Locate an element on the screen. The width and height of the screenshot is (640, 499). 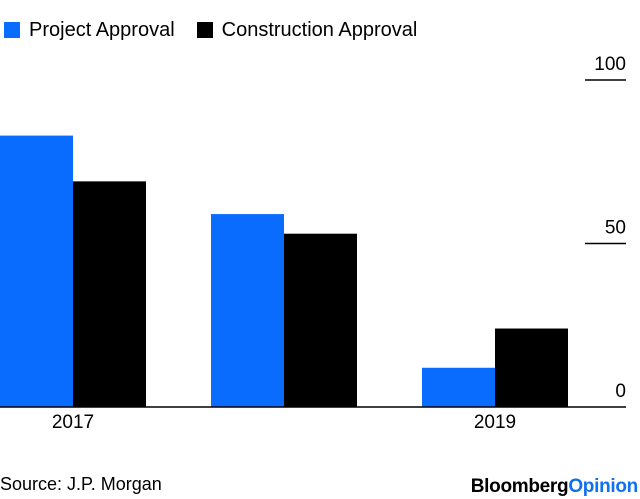
legend-item-construction-approval: Construction Approval is located at coordinates (307, 30).